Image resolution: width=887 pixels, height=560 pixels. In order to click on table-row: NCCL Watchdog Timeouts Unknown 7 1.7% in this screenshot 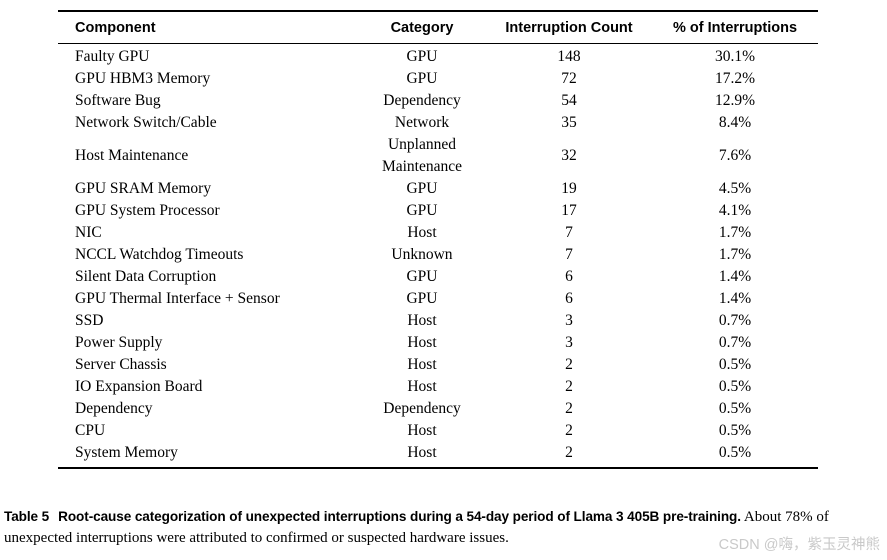, I will do `click(438, 255)`.